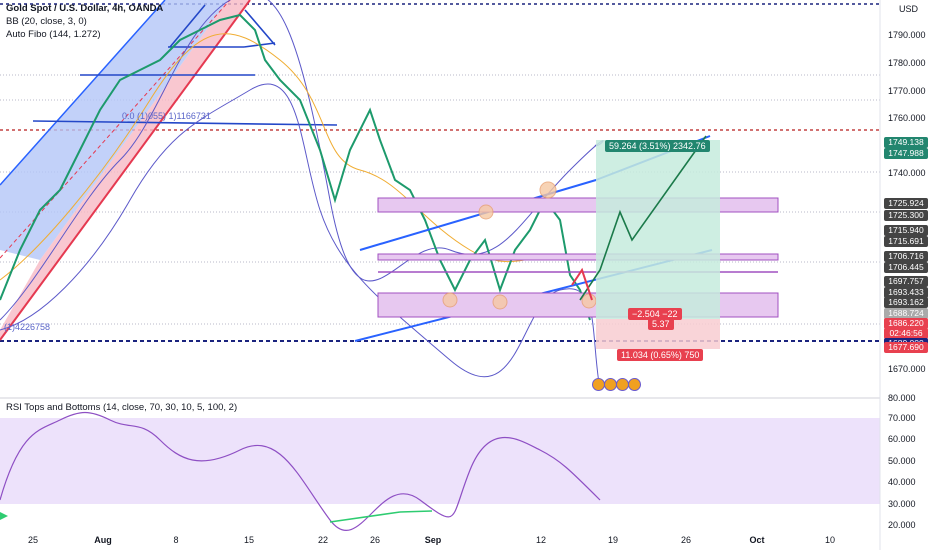 Image resolution: width=932 pixels, height=550 pixels. What do you see at coordinates (906, 241) in the screenshot?
I see `price-label: 1715.691` at bounding box center [906, 241].